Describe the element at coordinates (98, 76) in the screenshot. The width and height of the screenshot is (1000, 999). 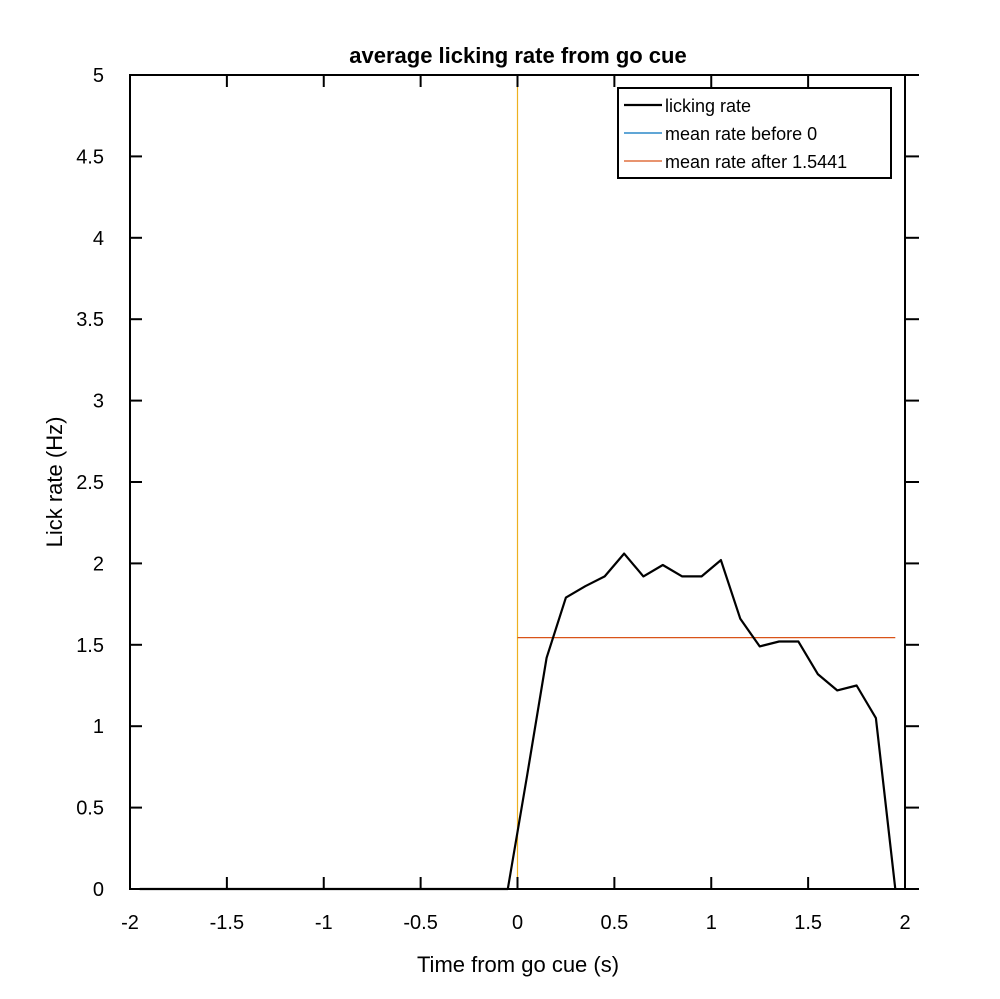
I see `y-tick-label: 5` at that location.